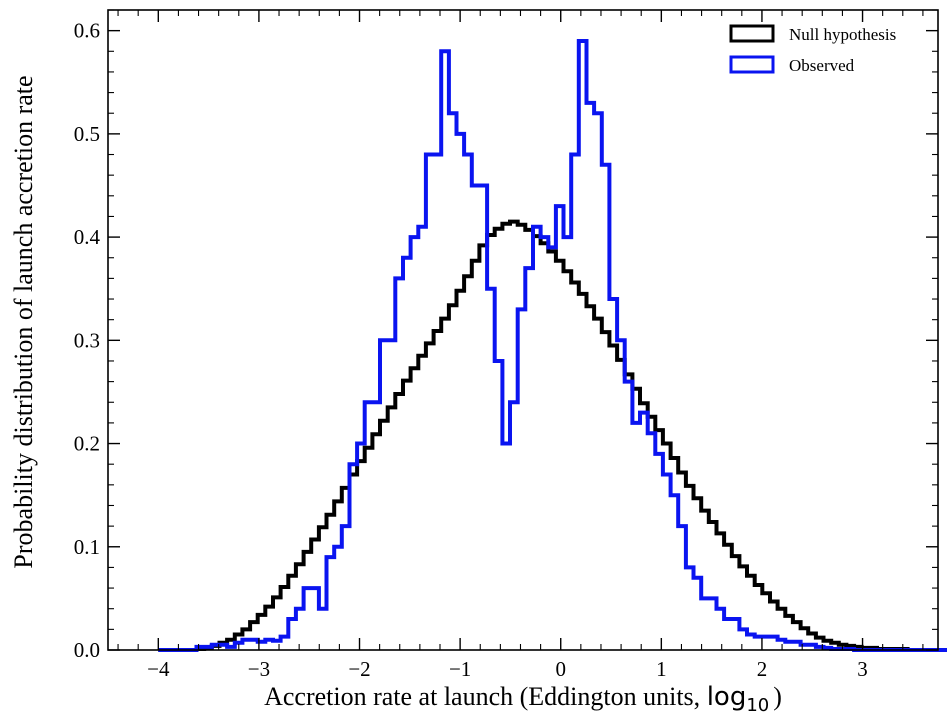  Describe the element at coordinates (777, 696) in the screenshot. I see `x-axis-label-close: )` at that location.